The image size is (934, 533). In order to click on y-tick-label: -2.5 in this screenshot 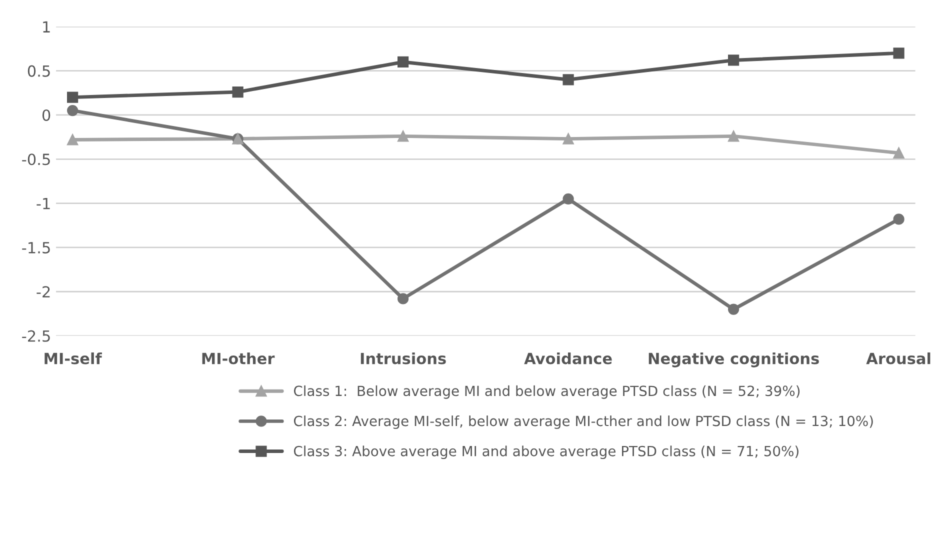, I will do `click(36, 336)`.